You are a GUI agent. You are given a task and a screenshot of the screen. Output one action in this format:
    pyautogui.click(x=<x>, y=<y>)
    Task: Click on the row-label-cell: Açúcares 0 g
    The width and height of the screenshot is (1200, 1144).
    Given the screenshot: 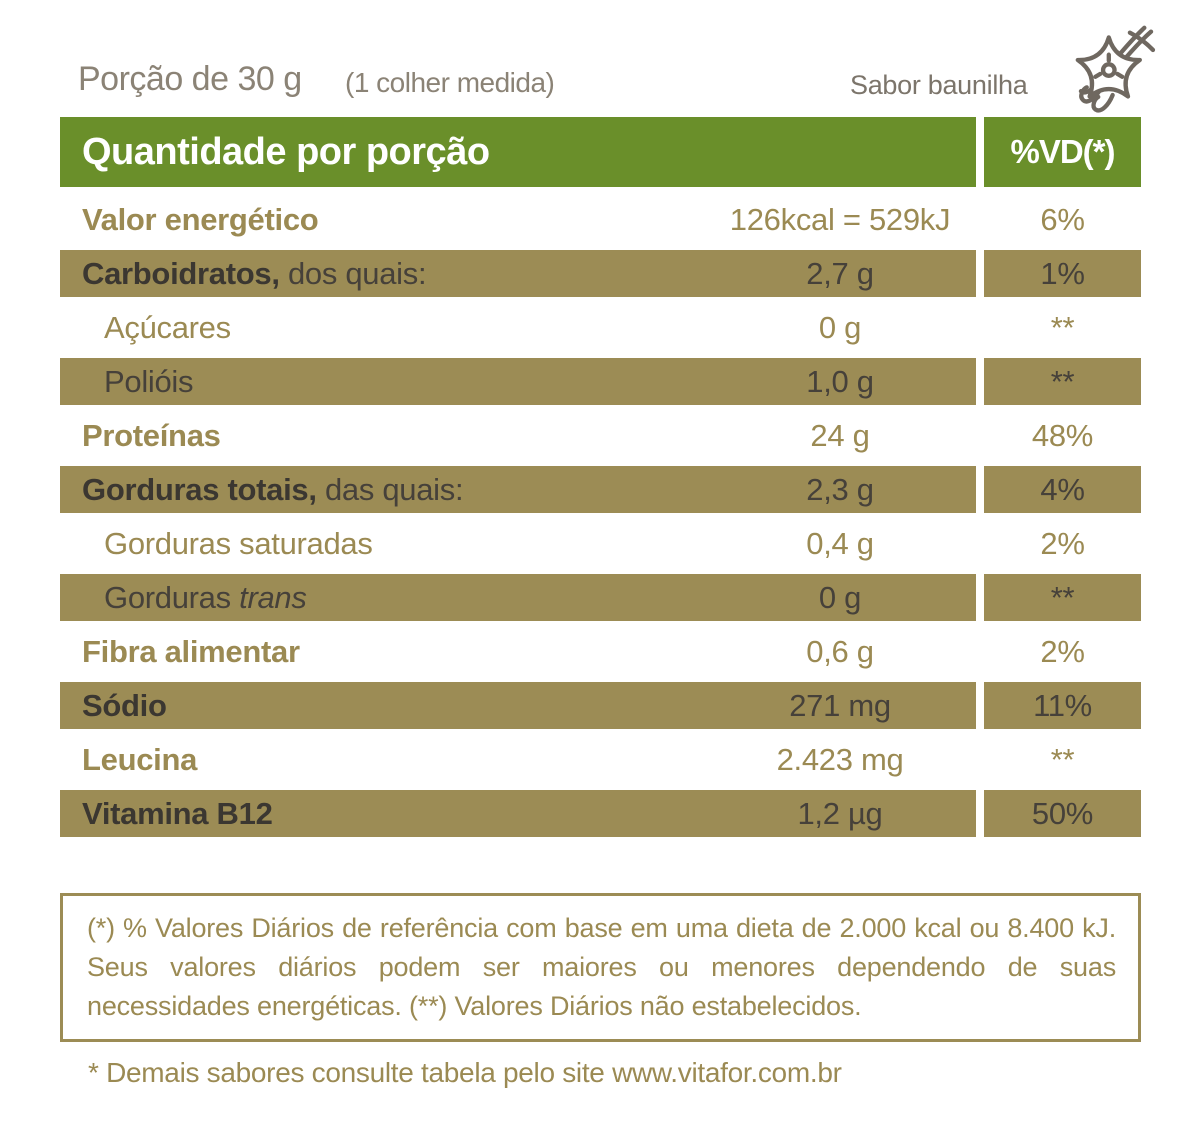 What is the action you would take?
    pyautogui.click(x=518, y=327)
    